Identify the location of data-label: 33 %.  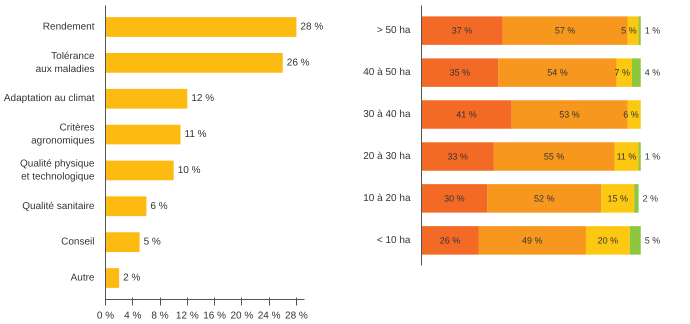
(457, 156).